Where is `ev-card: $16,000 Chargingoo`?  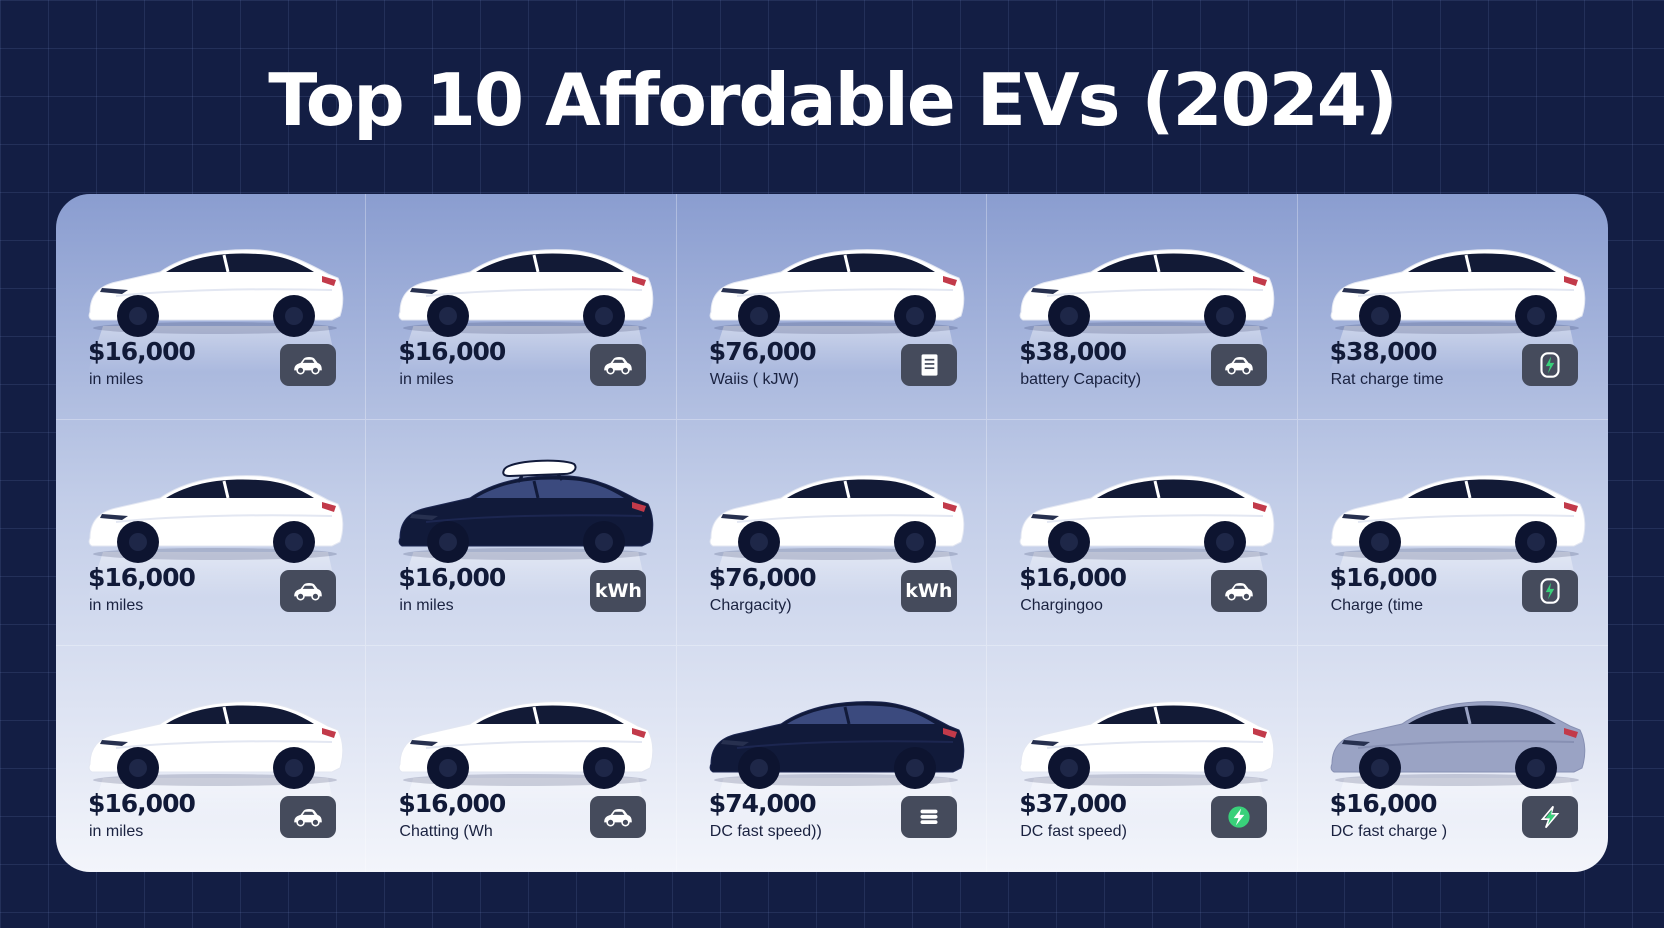
ev-card: $16,000 Chargingoo is located at coordinates (1142, 533).